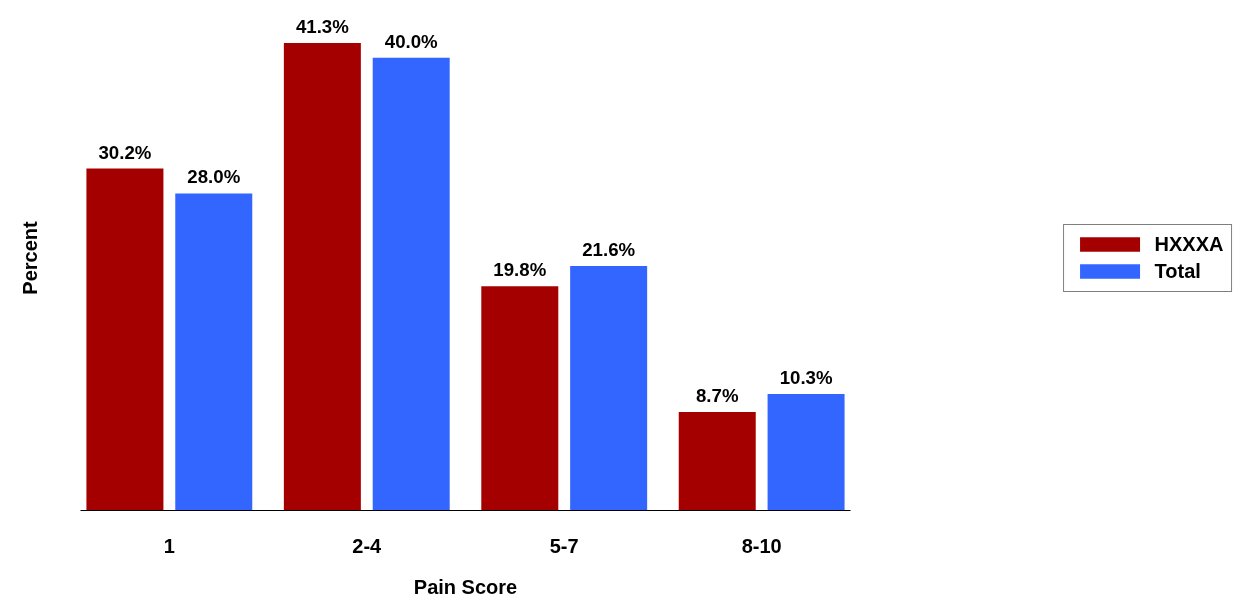 The height and width of the screenshot is (607, 1256). What do you see at coordinates (214, 177) in the screenshot?
I see `data-label: 28.0%` at bounding box center [214, 177].